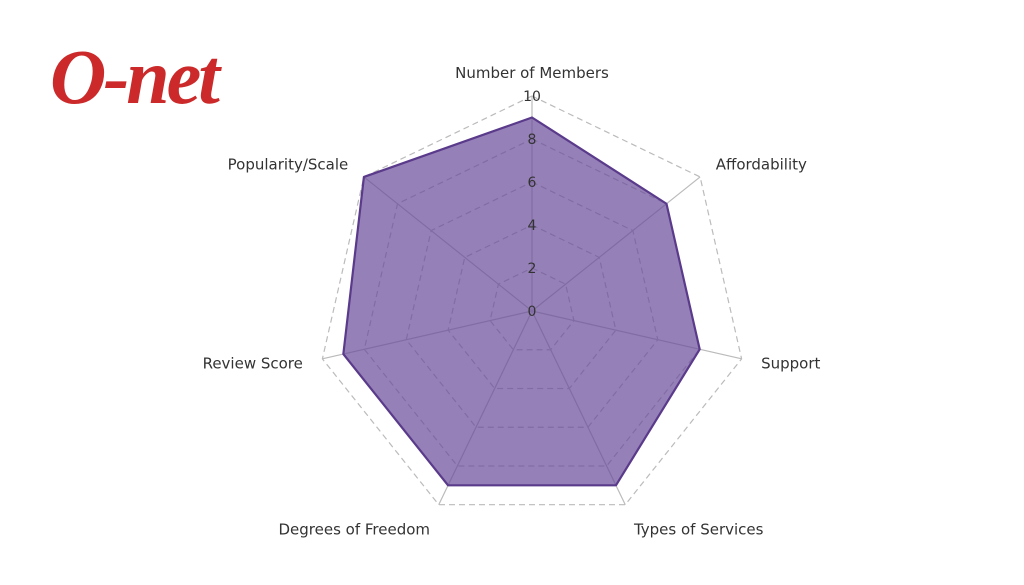 The width and height of the screenshot is (1024, 585). What do you see at coordinates (532, 226) in the screenshot?
I see `tick-label-4: 4` at bounding box center [532, 226].